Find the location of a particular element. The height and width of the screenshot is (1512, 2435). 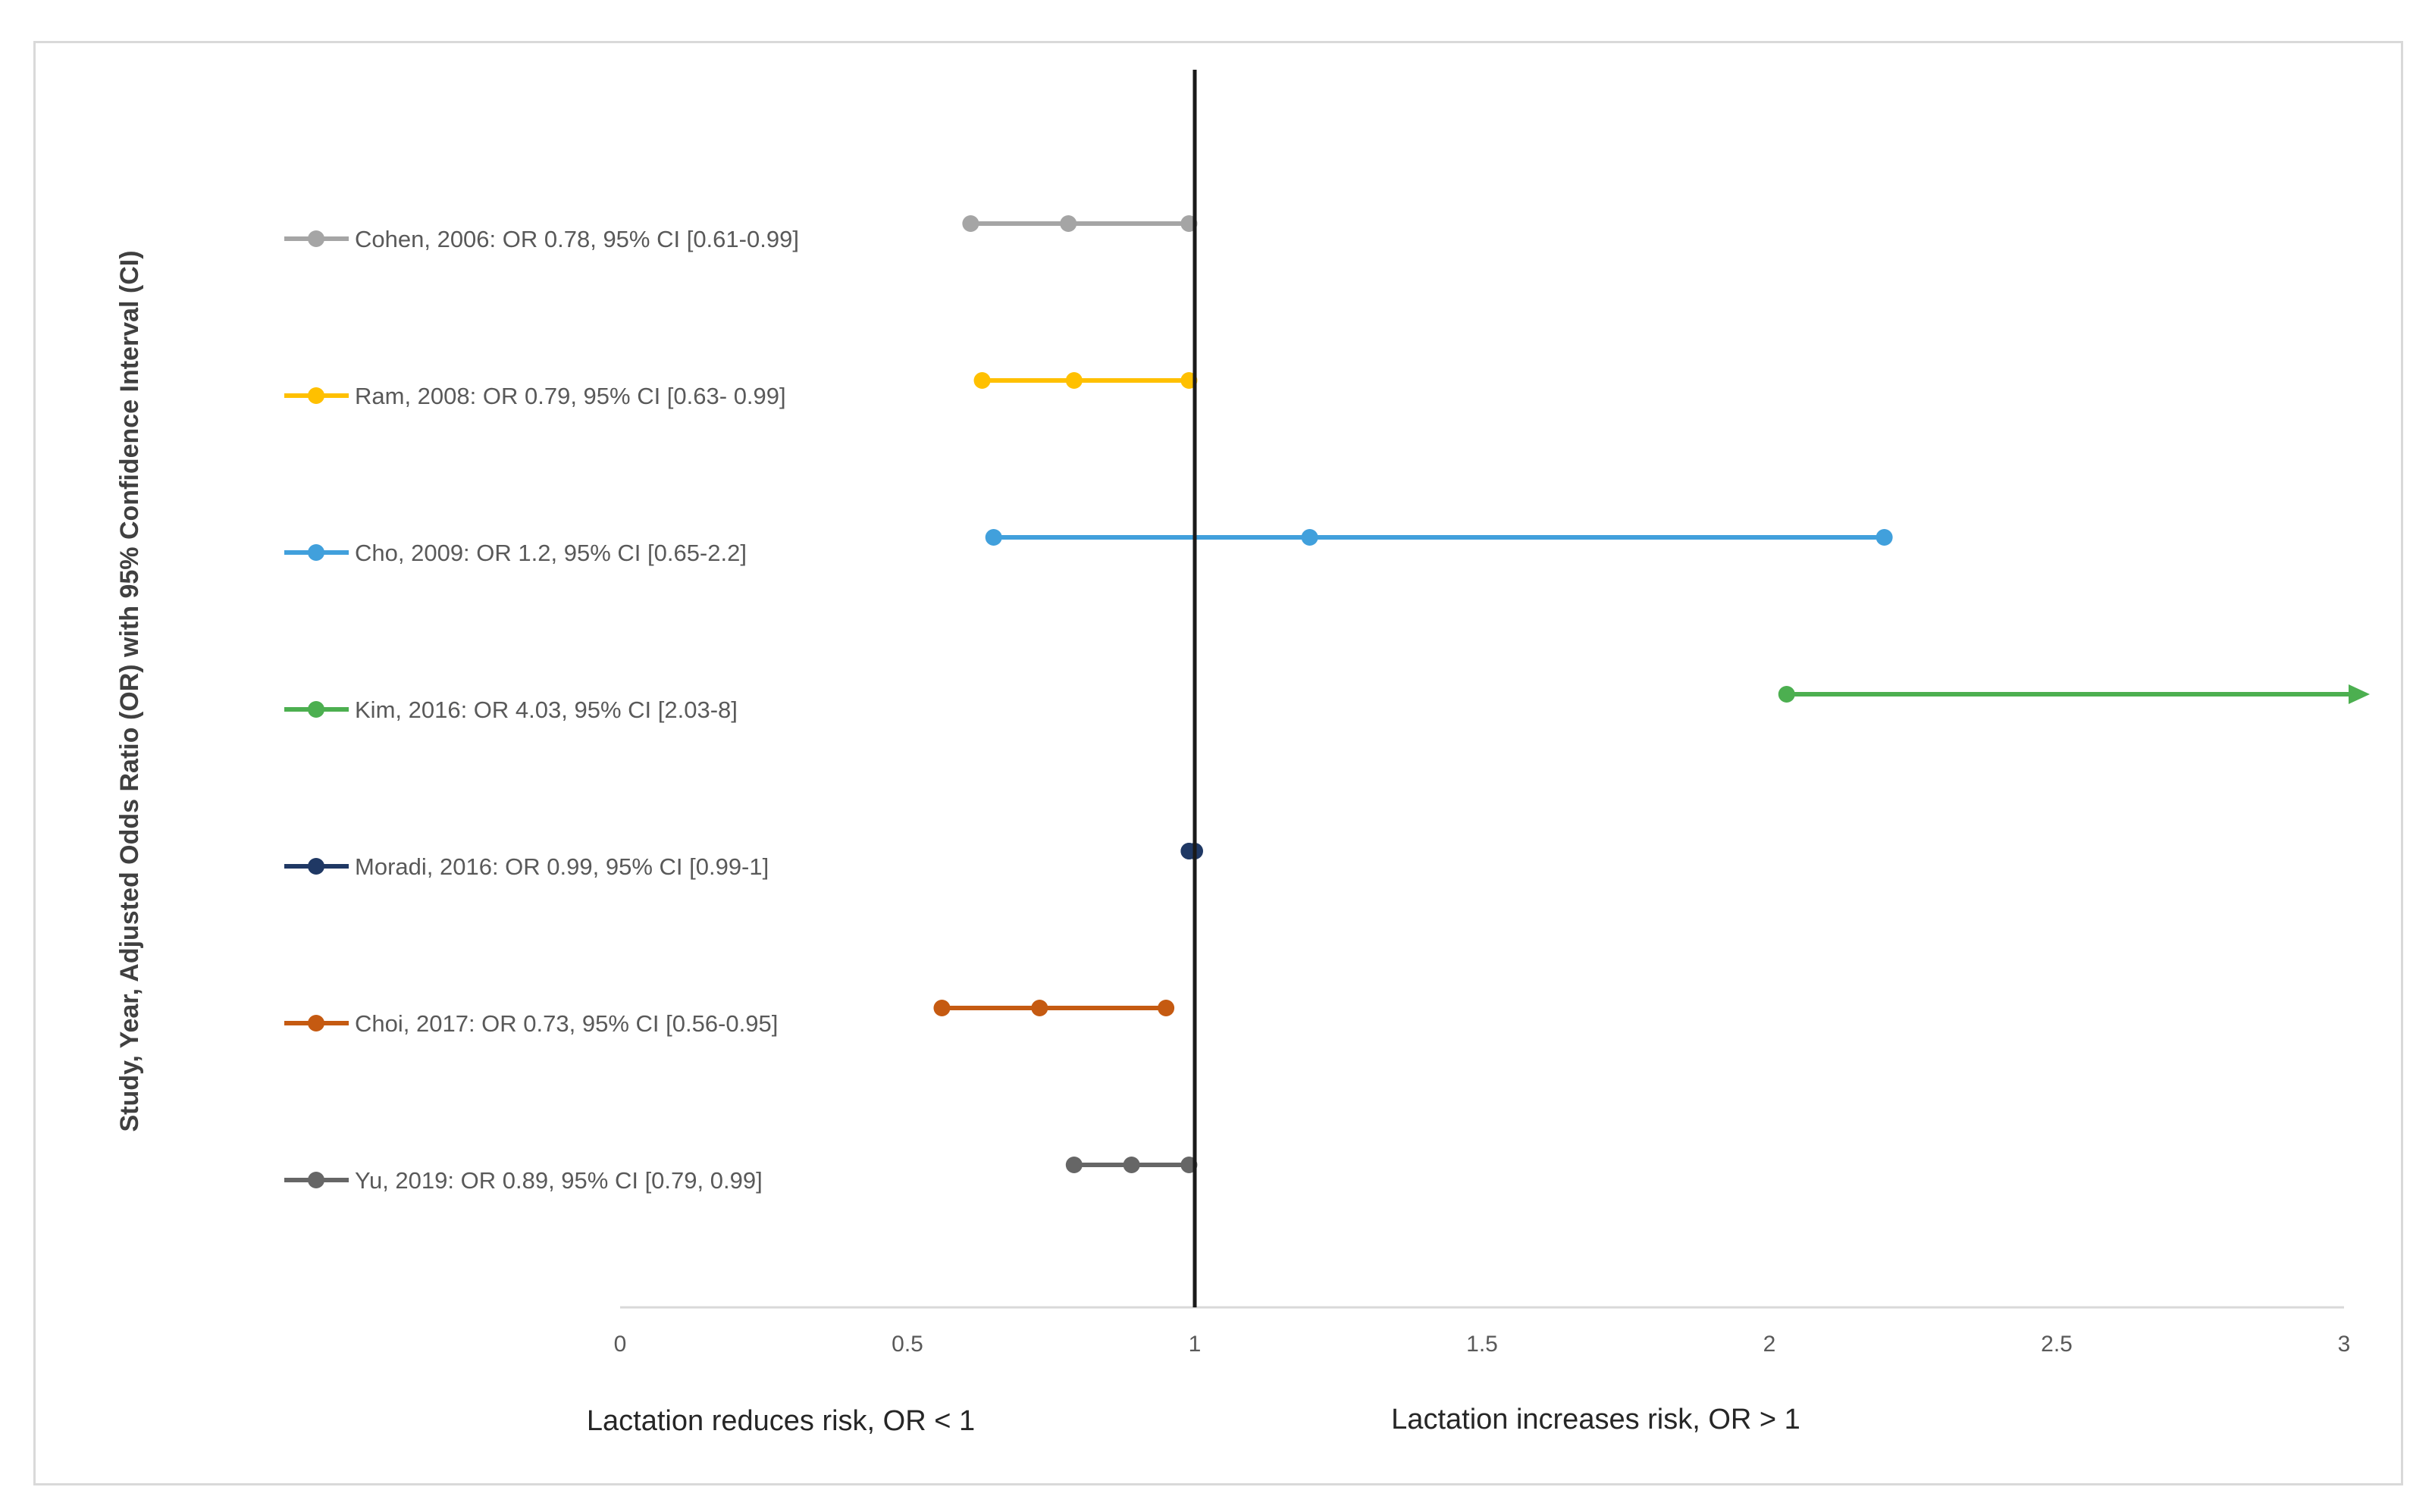

legend-item-yu: Yu, 2019: OR 0.89, 95% CI [0.79, 0.99] is located at coordinates (523, 1180).